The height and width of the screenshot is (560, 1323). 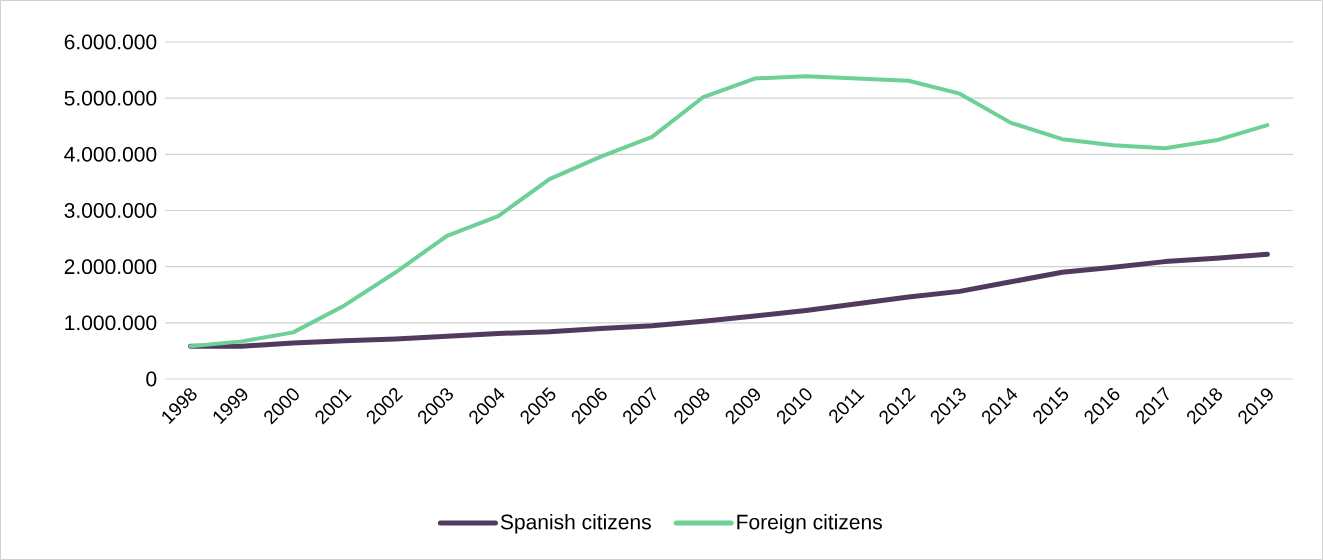 What do you see at coordinates (110, 154) in the screenshot?
I see `y-tick-label: 4.000.000` at bounding box center [110, 154].